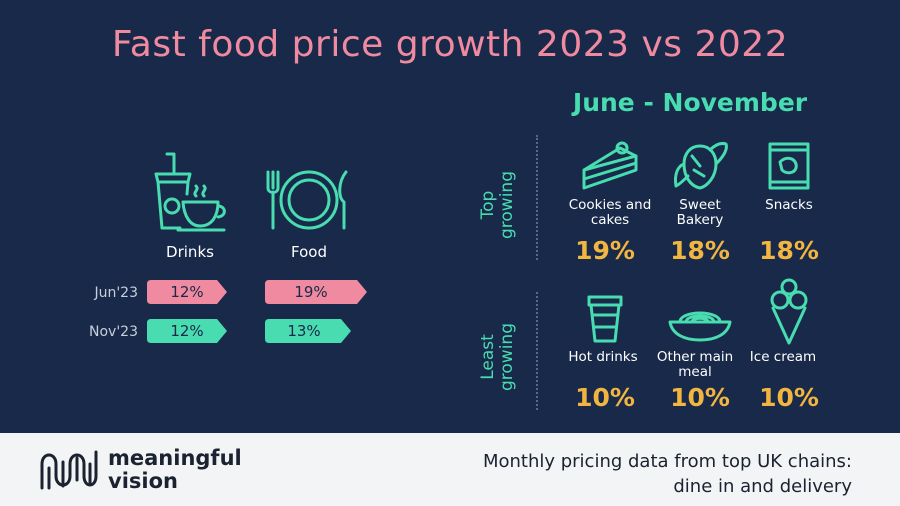 Image resolution: width=900 pixels, height=506 pixels. Describe the element at coordinates (605, 397) in the screenshot. I see `hot-drinks-value: 10%` at that location.